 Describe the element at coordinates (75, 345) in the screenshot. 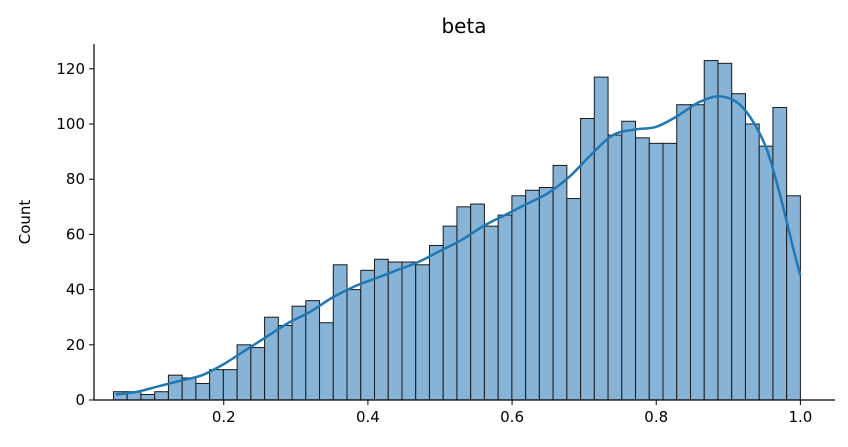

I see `y-tick-label: 20` at that location.